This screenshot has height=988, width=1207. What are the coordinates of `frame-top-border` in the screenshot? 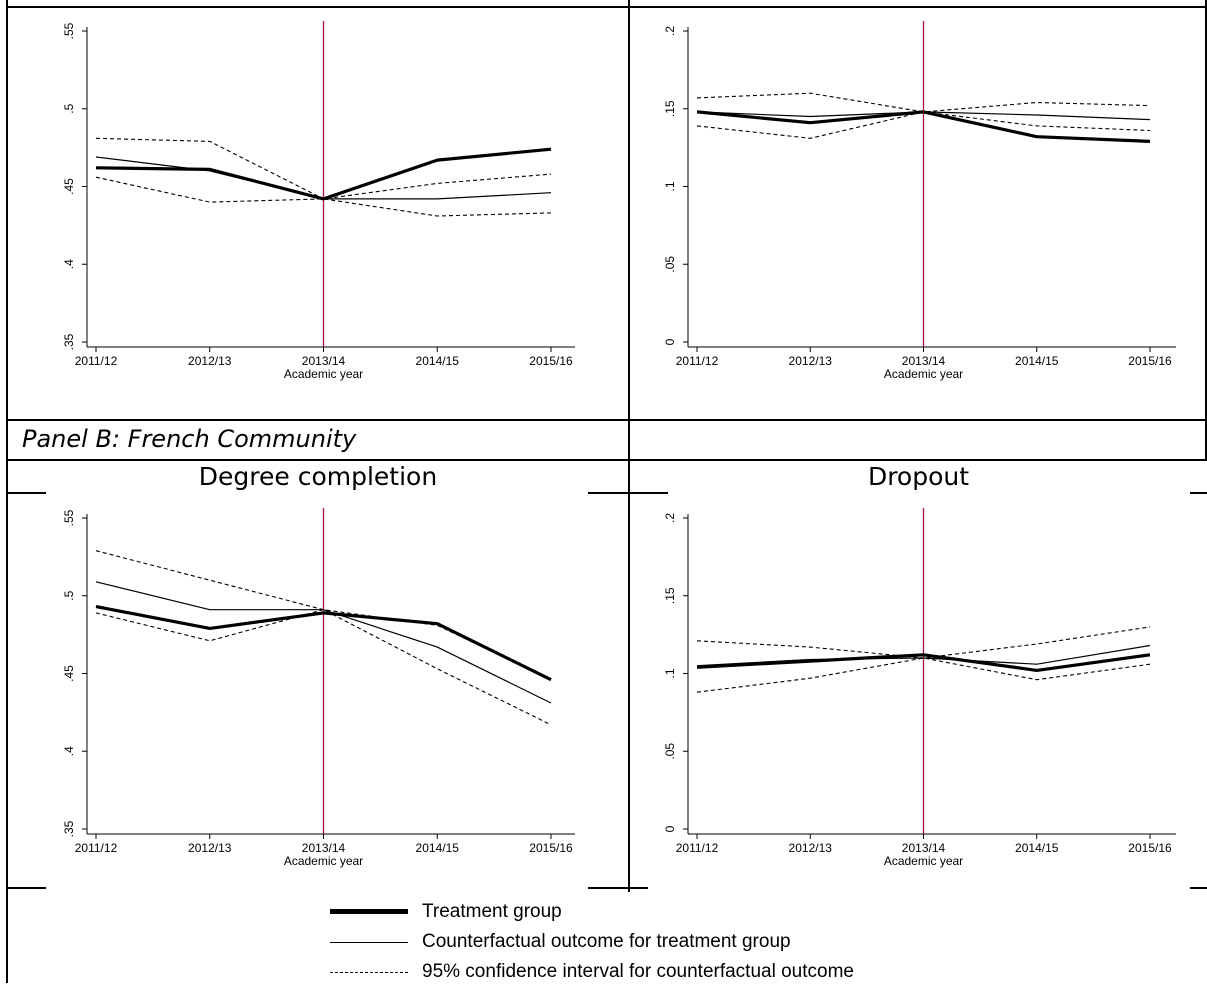 It's located at (606, 7).